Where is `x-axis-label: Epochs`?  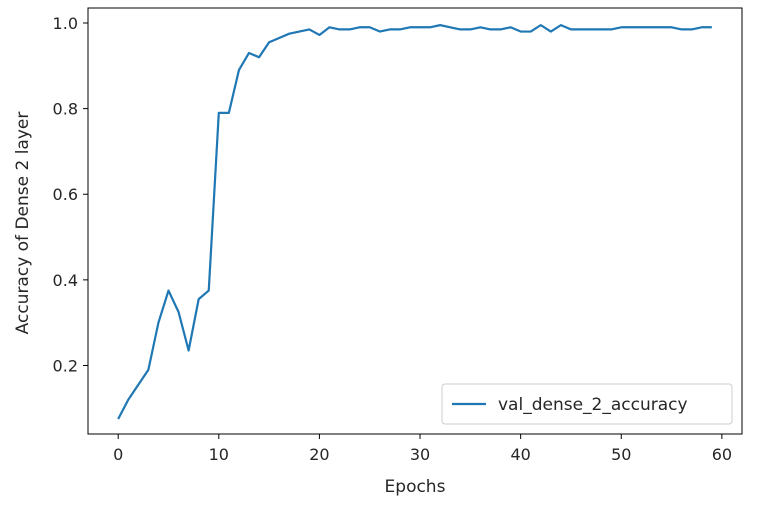
x-axis-label: Epochs is located at coordinates (415, 487).